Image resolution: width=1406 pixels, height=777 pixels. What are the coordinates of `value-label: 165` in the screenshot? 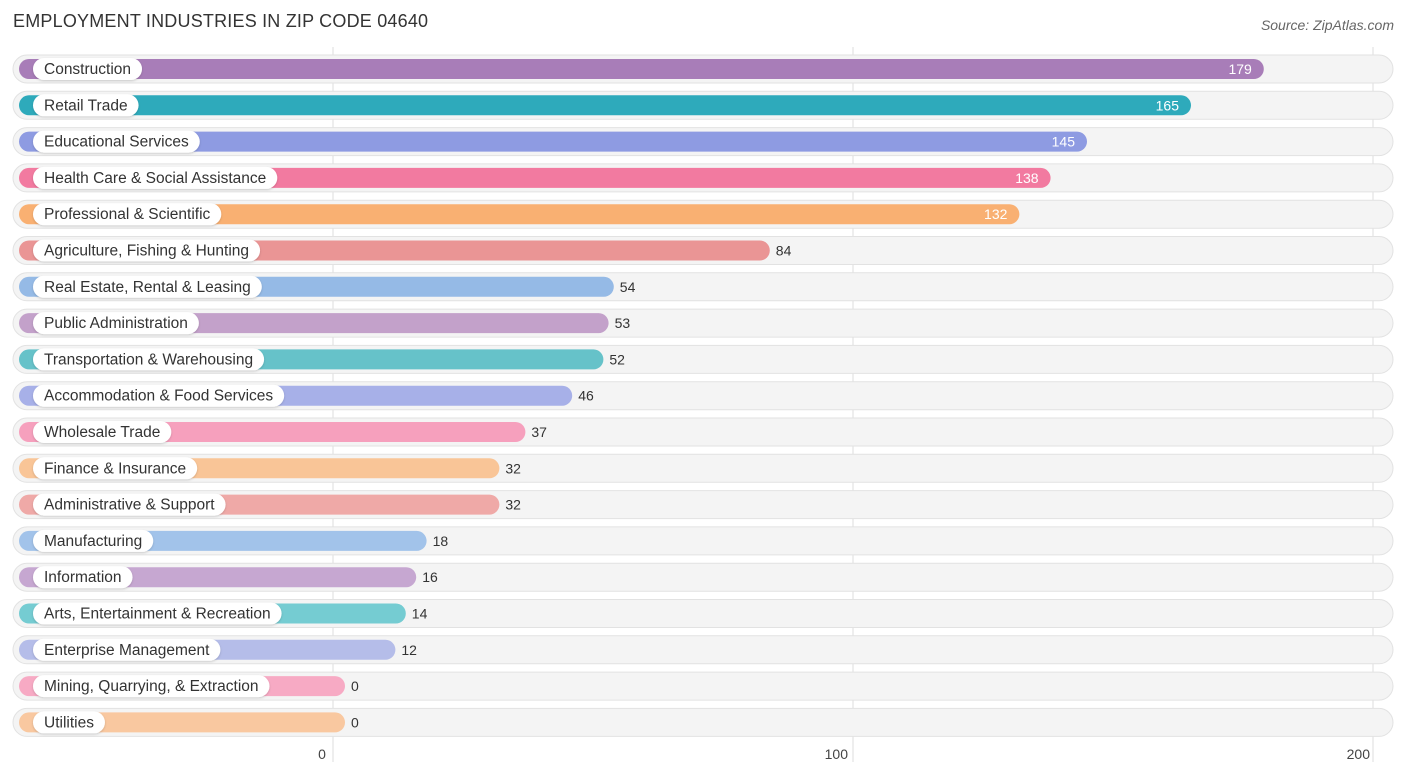 It's located at (1168, 105).